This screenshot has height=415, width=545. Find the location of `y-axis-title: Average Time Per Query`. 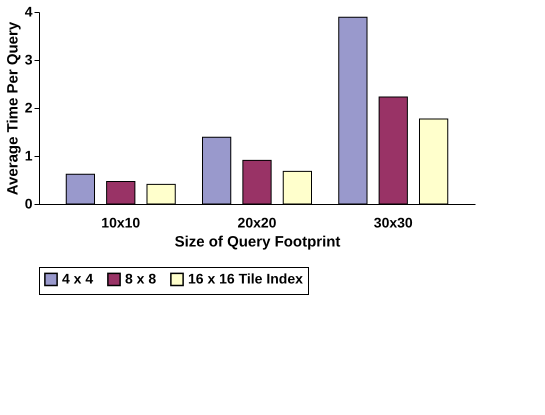

y-axis-title: Average Time Per Query is located at coordinates (13, 108).